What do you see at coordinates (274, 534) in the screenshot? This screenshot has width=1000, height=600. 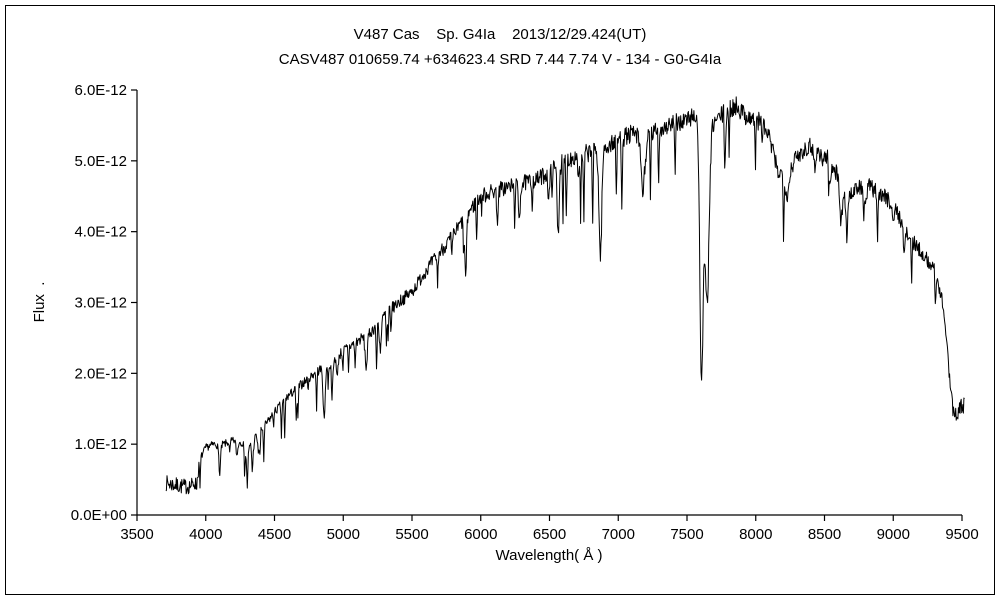 I see `x-tick-label: 4500` at bounding box center [274, 534].